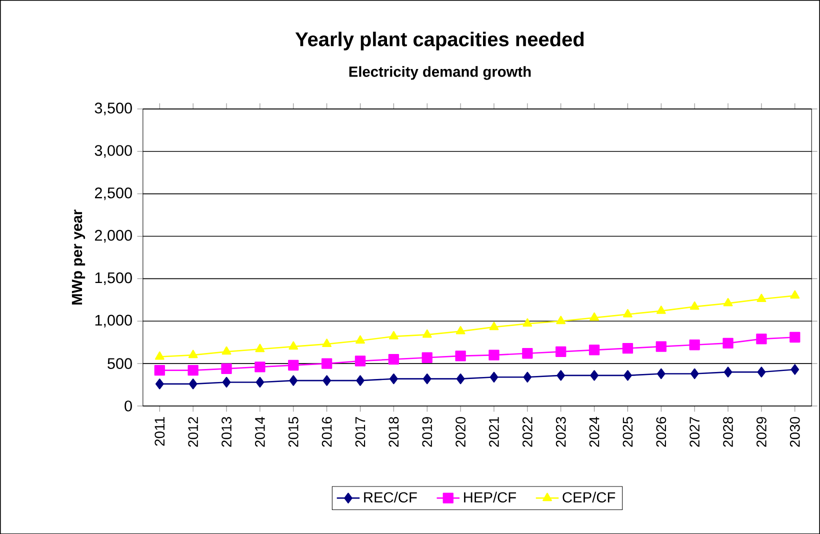 Image resolution: width=820 pixels, height=534 pixels. What do you see at coordinates (795, 431) in the screenshot?
I see `x-tick-label: 2030` at bounding box center [795, 431].